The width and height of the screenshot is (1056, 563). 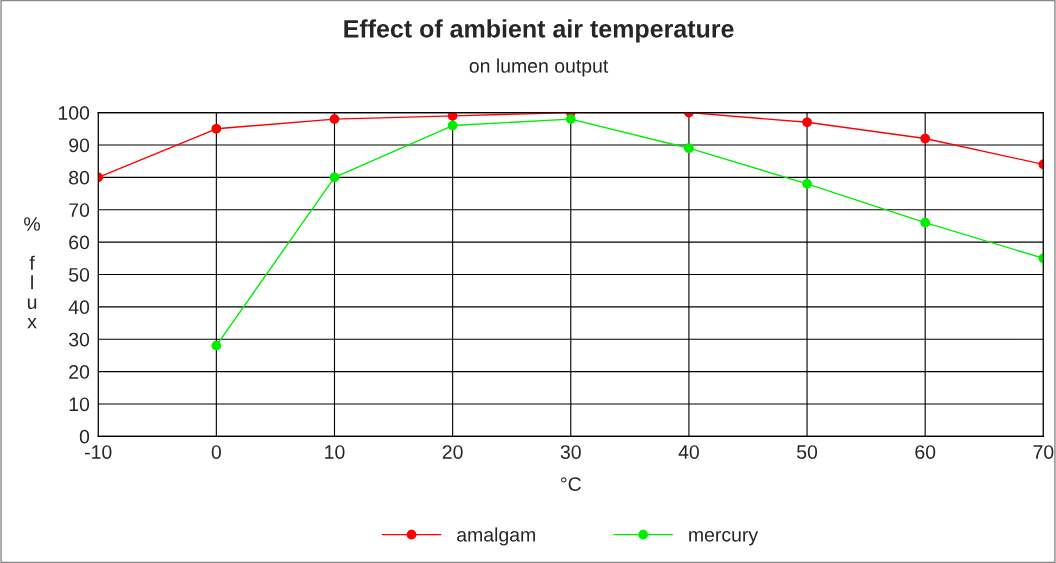 I want to click on x-axis-title: °C, so click(x=571, y=484).